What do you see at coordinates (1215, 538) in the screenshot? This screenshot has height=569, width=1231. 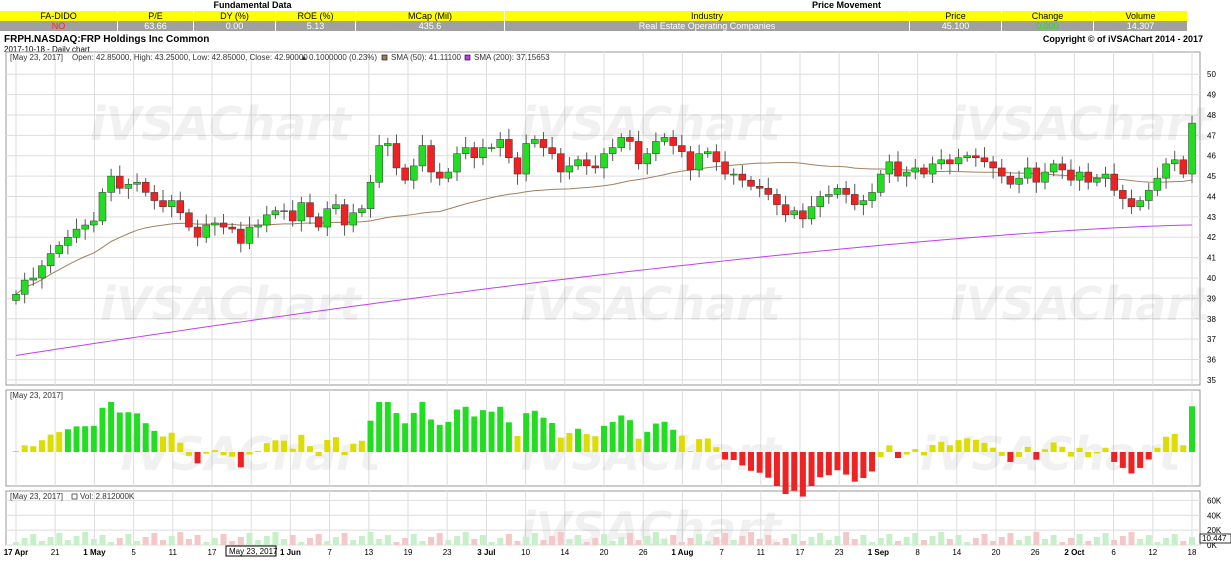 I see `vol-value-label` at bounding box center [1215, 538].